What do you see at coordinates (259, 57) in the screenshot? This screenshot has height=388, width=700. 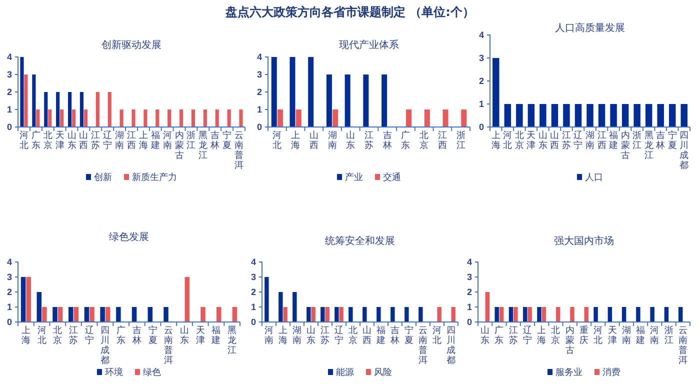 I see `y-tick-label: 4` at bounding box center [259, 57].